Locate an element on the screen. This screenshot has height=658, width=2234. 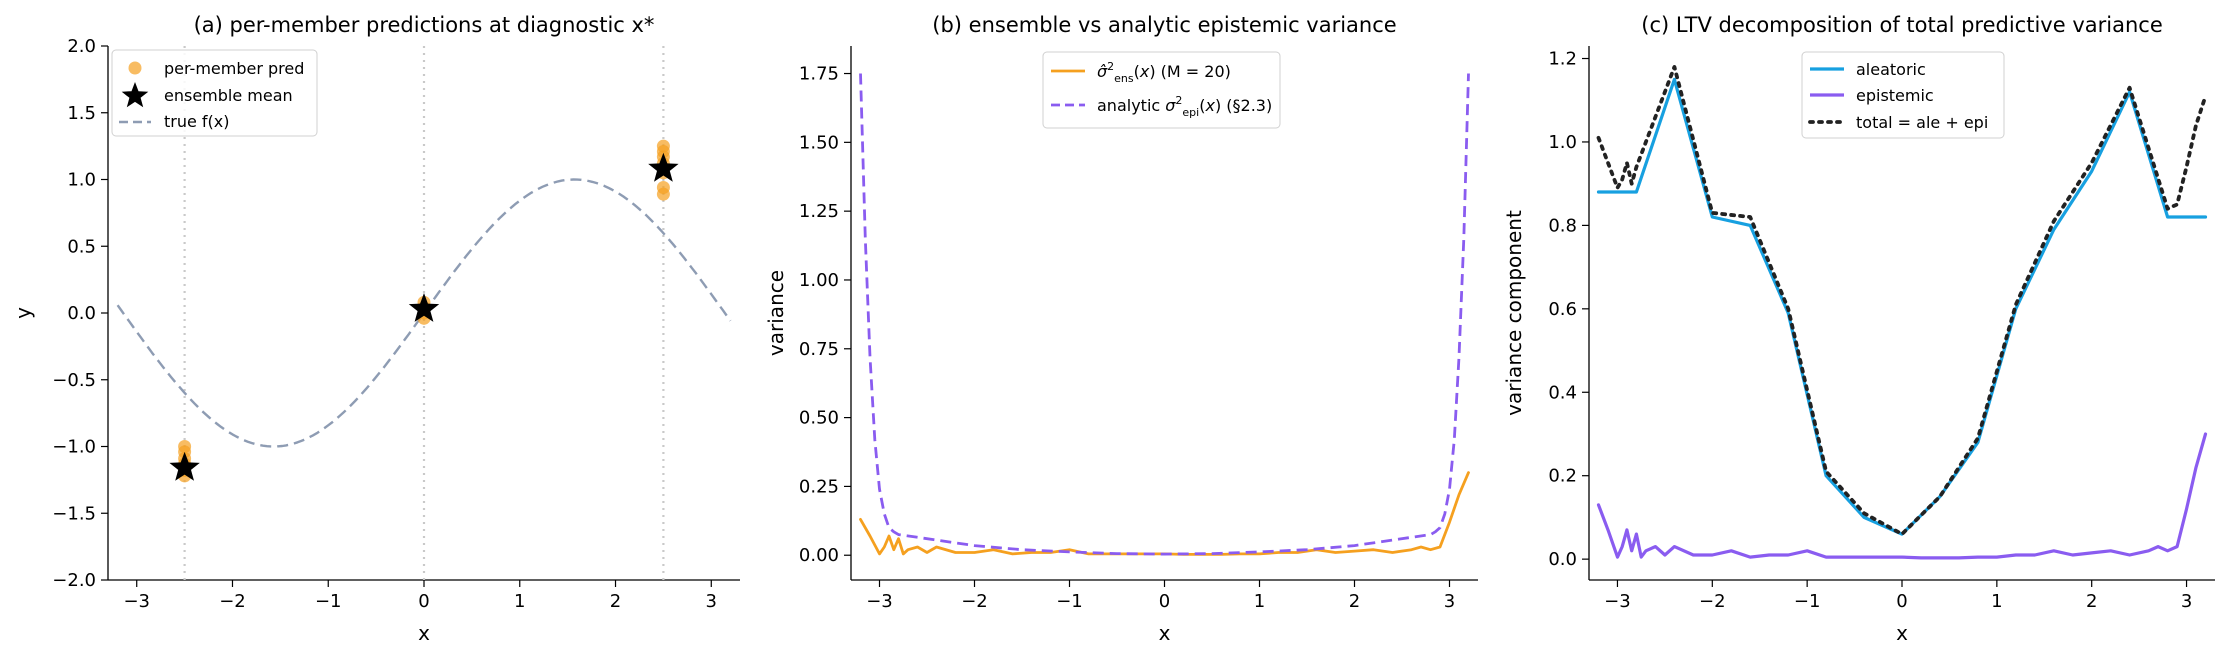
y-axis-label: variance component is located at coordinates (1514, 313).